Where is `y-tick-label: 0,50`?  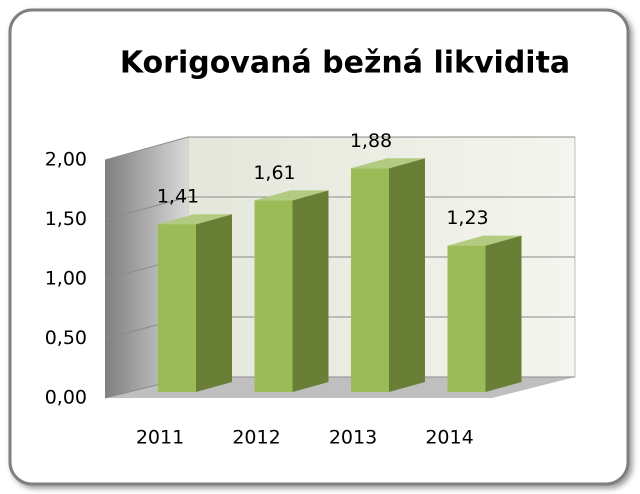
y-tick-label: 0,50 is located at coordinates (66, 338).